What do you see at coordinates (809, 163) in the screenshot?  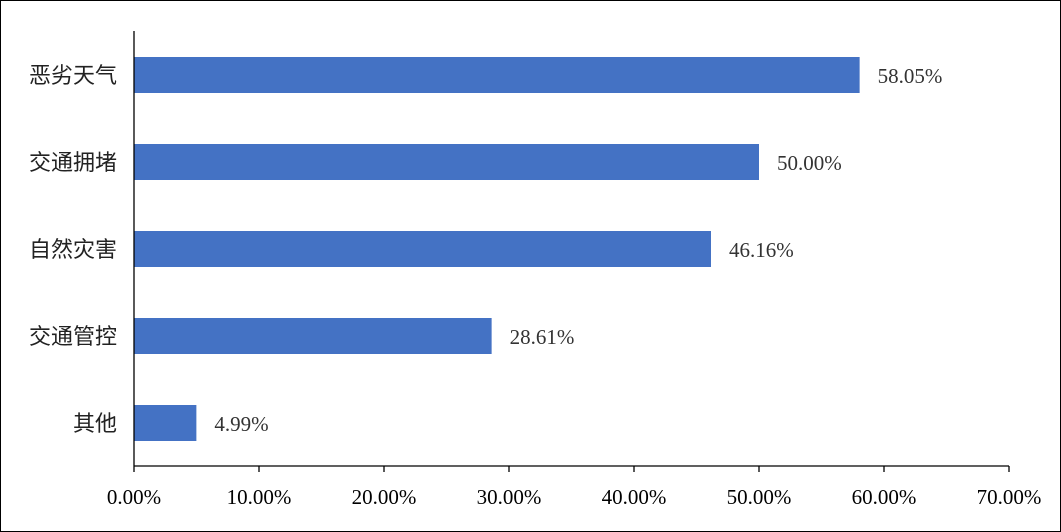 I see `value-label-1: 50.00%` at bounding box center [809, 163].